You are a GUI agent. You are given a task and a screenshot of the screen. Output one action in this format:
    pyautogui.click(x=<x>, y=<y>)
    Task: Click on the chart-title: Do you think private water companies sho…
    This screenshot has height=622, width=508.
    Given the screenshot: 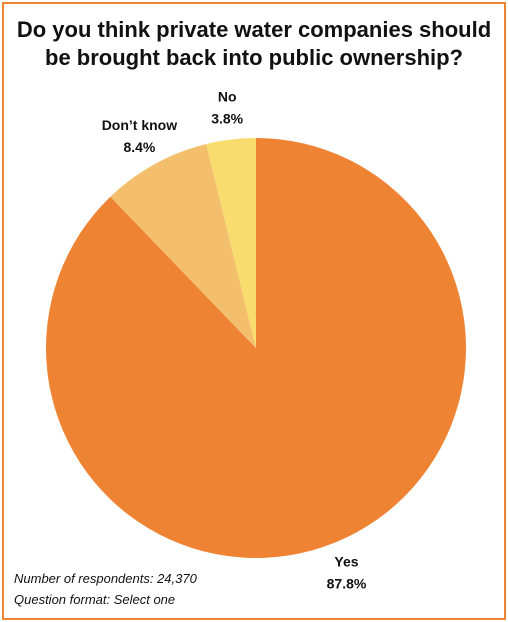 What is the action you would take?
    pyautogui.click(x=254, y=43)
    